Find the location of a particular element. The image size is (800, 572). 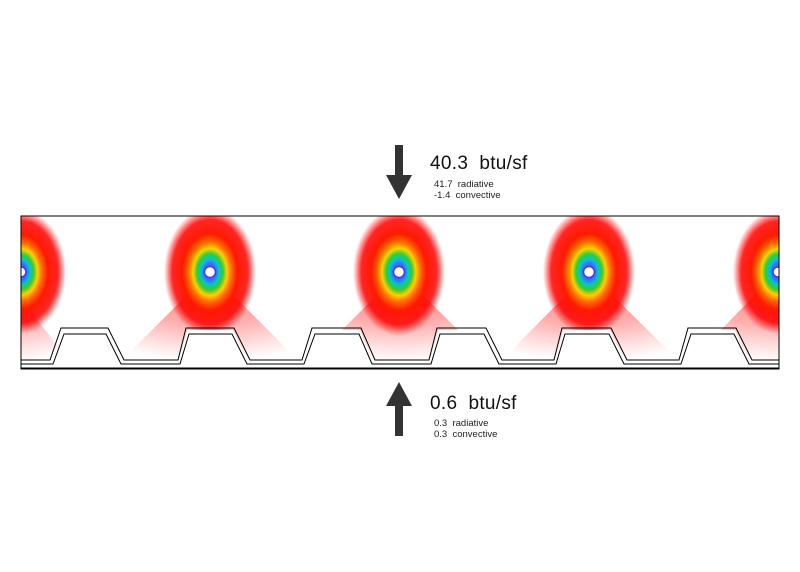

top-flux-convective: -1.4 convective is located at coordinates (467, 195).